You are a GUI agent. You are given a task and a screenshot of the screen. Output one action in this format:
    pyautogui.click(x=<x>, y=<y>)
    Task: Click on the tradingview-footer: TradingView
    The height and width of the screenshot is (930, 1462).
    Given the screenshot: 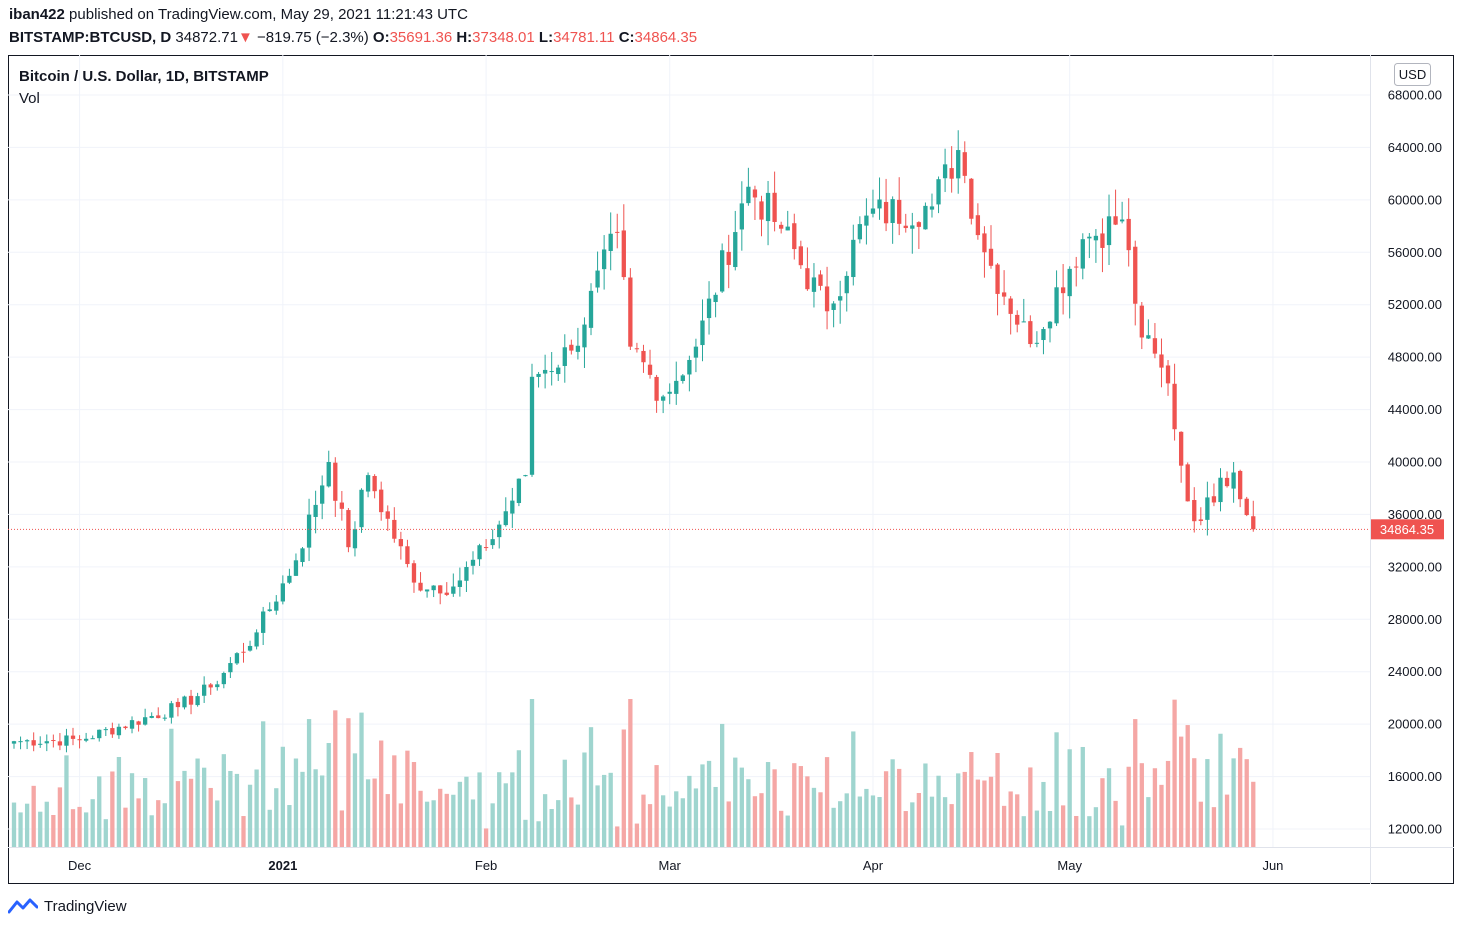 What is the action you would take?
    pyautogui.click(x=67, y=906)
    